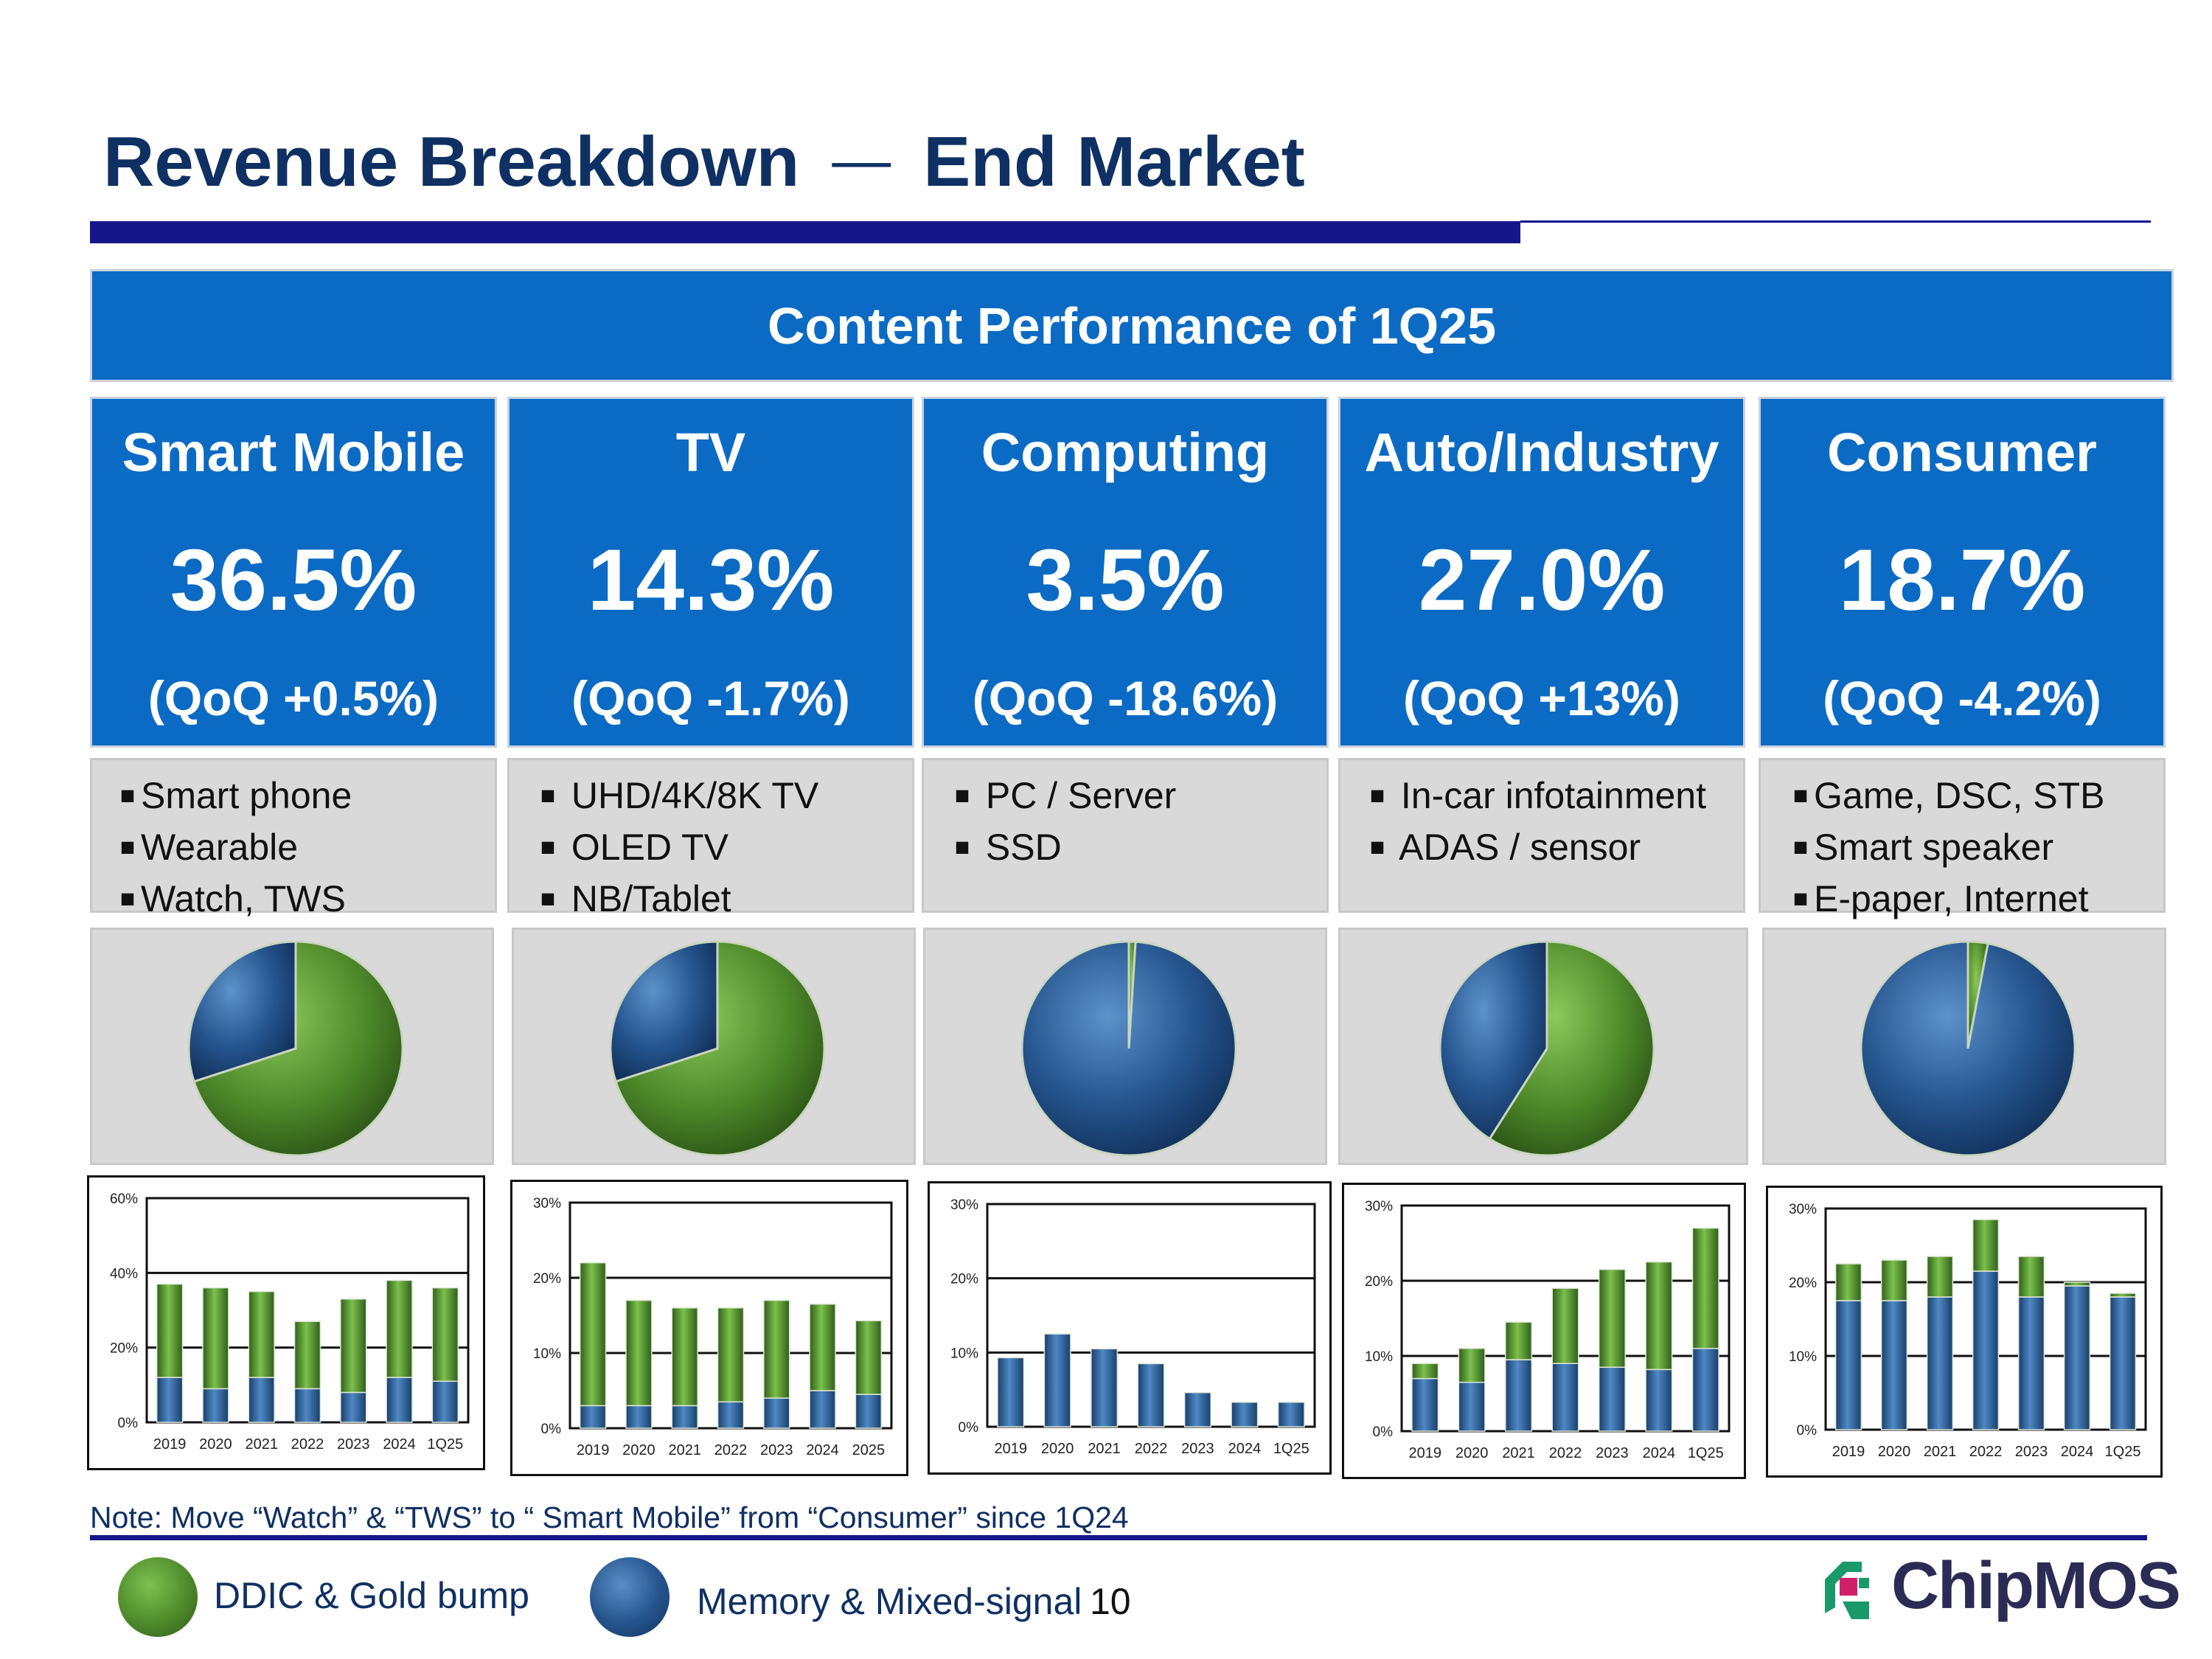  I want to click on segment-name: Computing, so click(1125, 452).